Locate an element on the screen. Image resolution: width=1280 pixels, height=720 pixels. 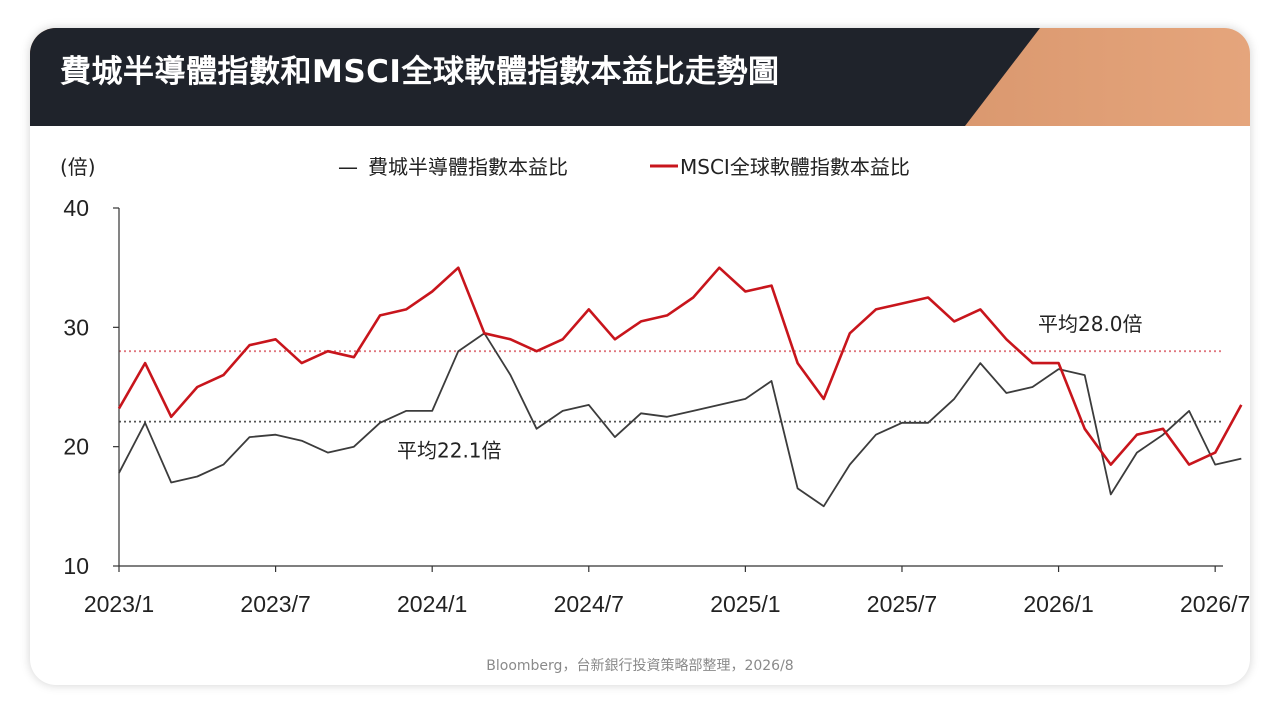
x-tick-label: 2024/1 is located at coordinates (432, 604).